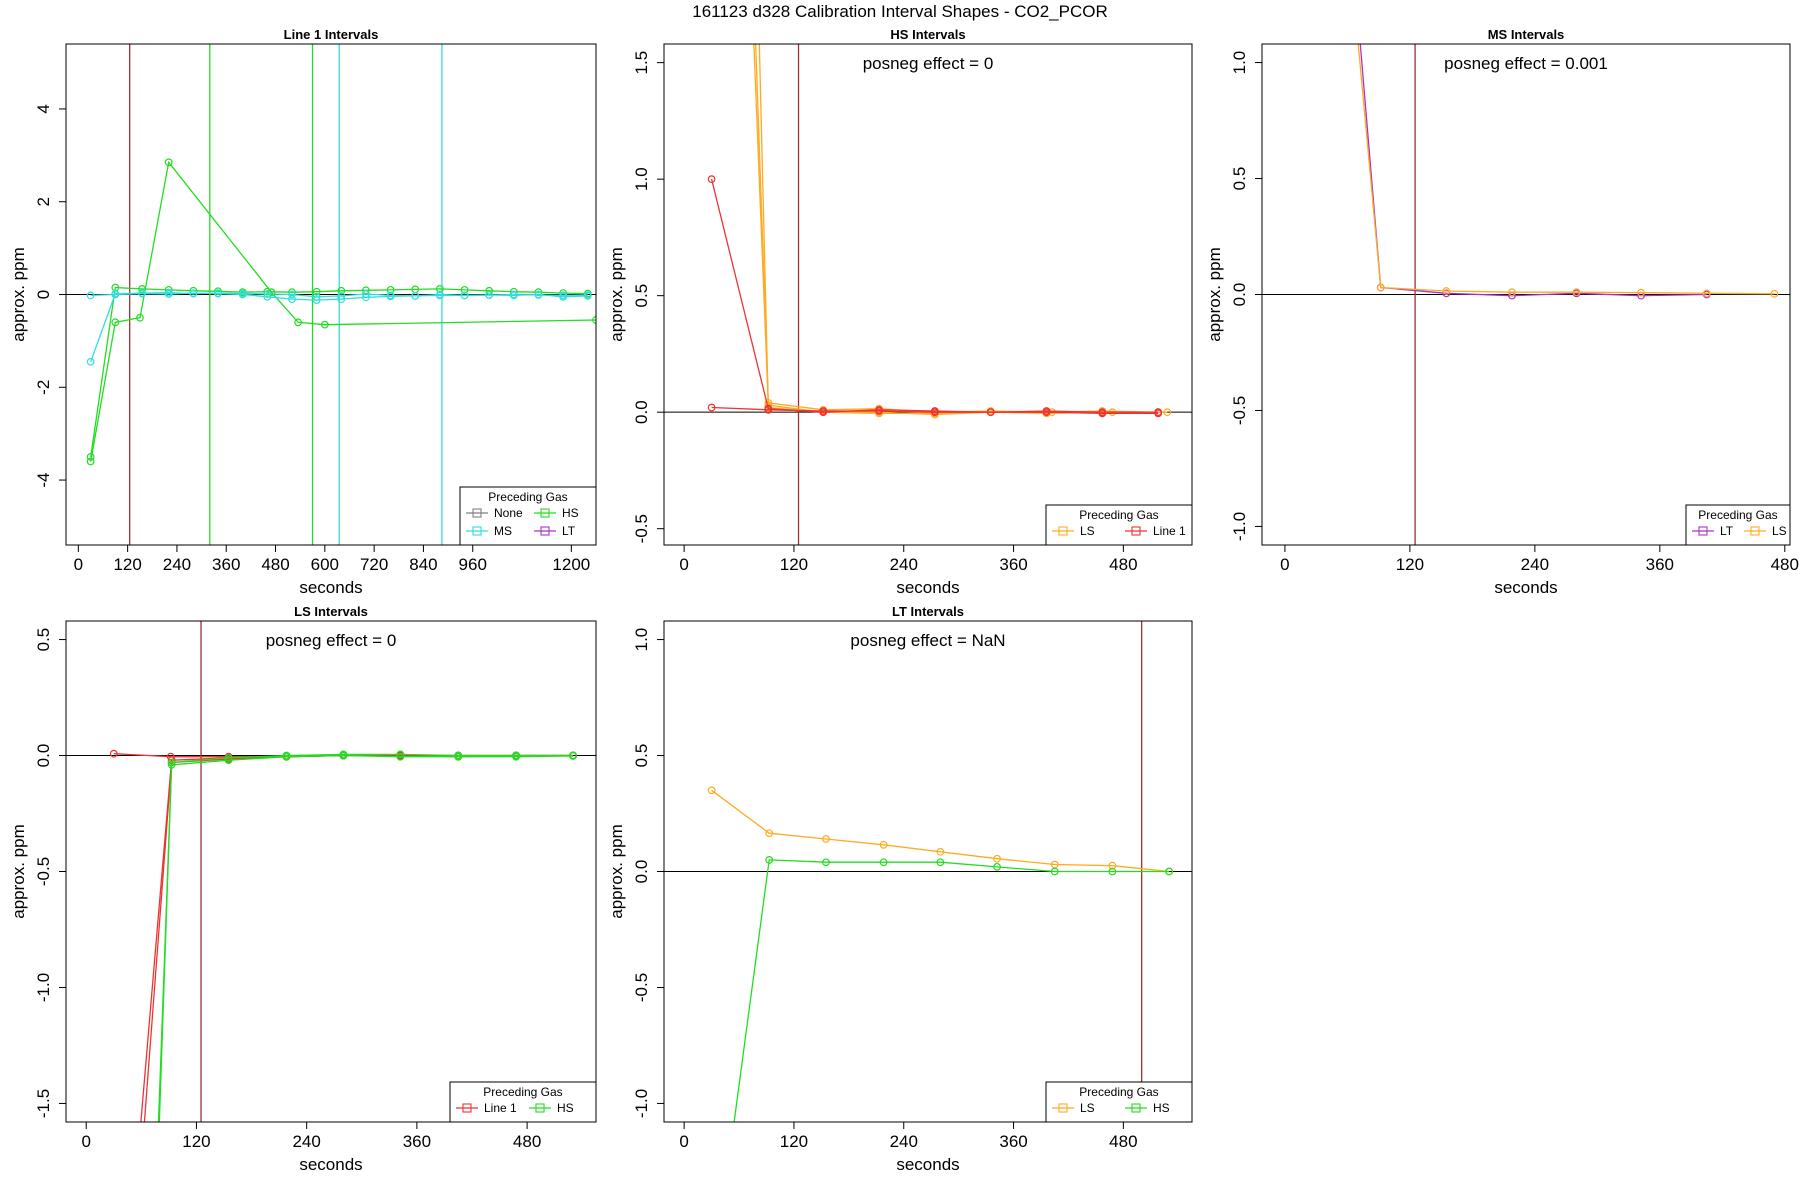 The image size is (1800, 1200). I want to click on x-tick-label: 240, so click(1535, 564).